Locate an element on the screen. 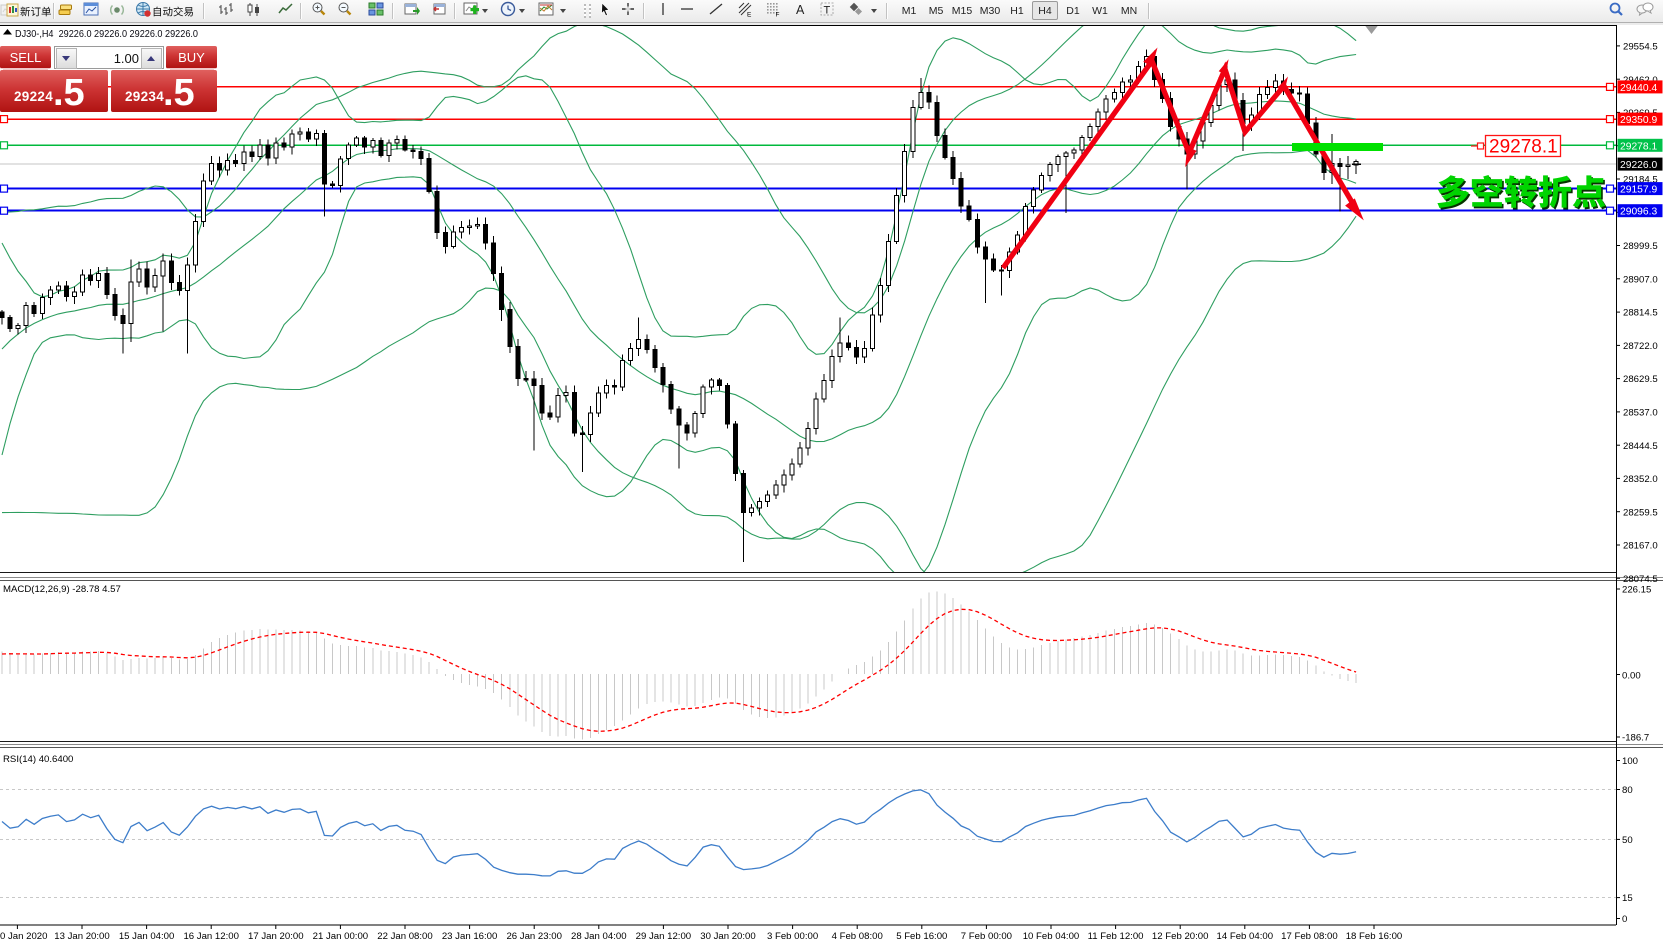  svg-text: 100 is located at coordinates (1630, 761).